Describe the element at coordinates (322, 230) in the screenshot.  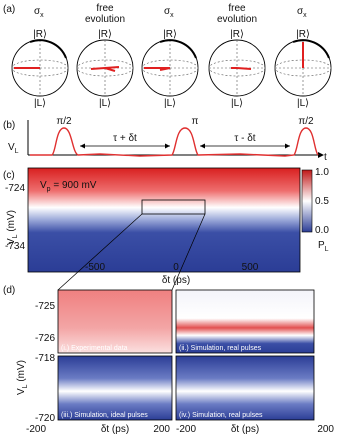
I see `colorbar-tick-label: 0.0` at that location.